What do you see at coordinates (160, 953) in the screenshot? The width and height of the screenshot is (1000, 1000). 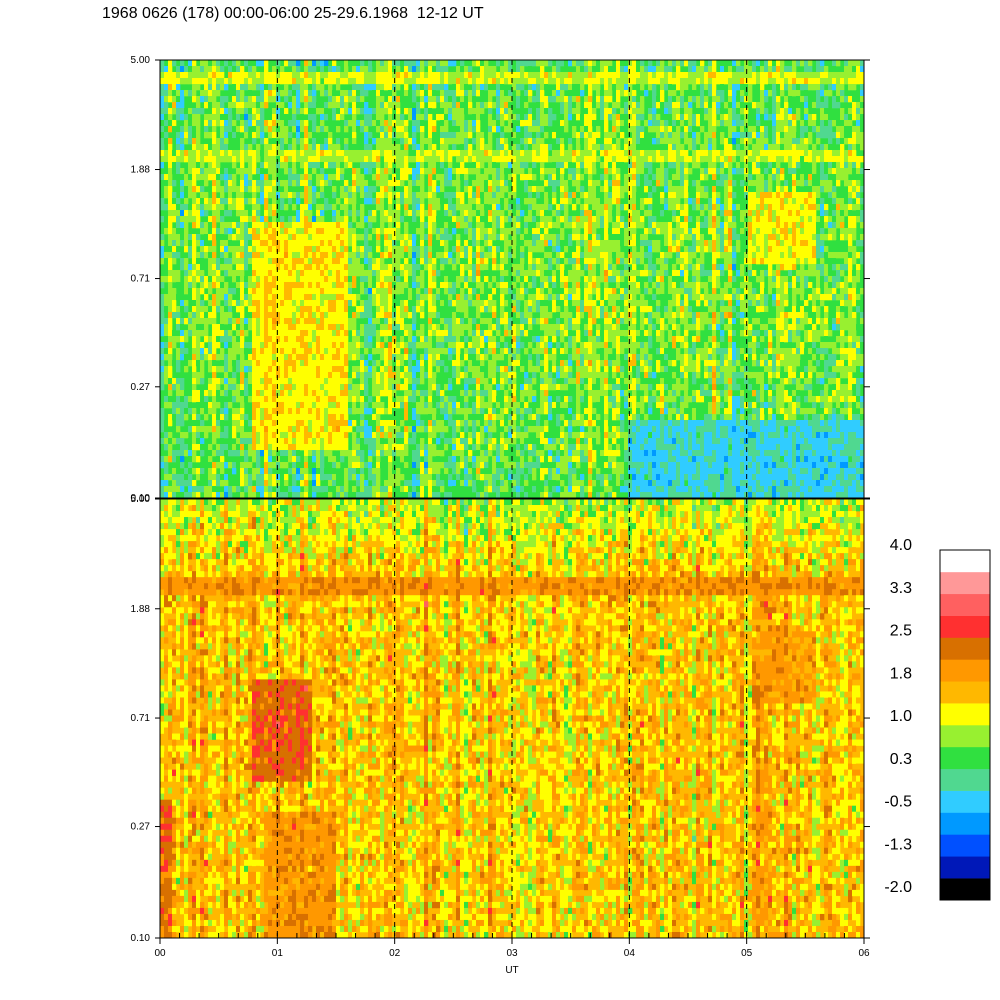 I see `x-tick-label: 00` at bounding box center [160, 953].